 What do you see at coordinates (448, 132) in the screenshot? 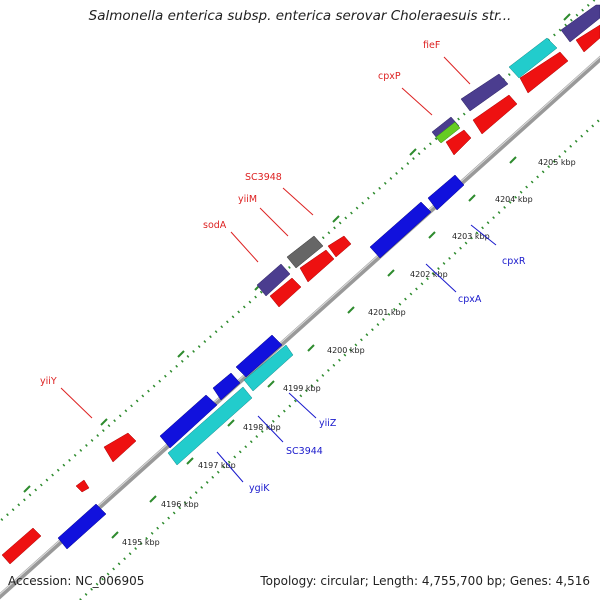
I see `gene-cpxP-green` at bounding box center [448, 132].